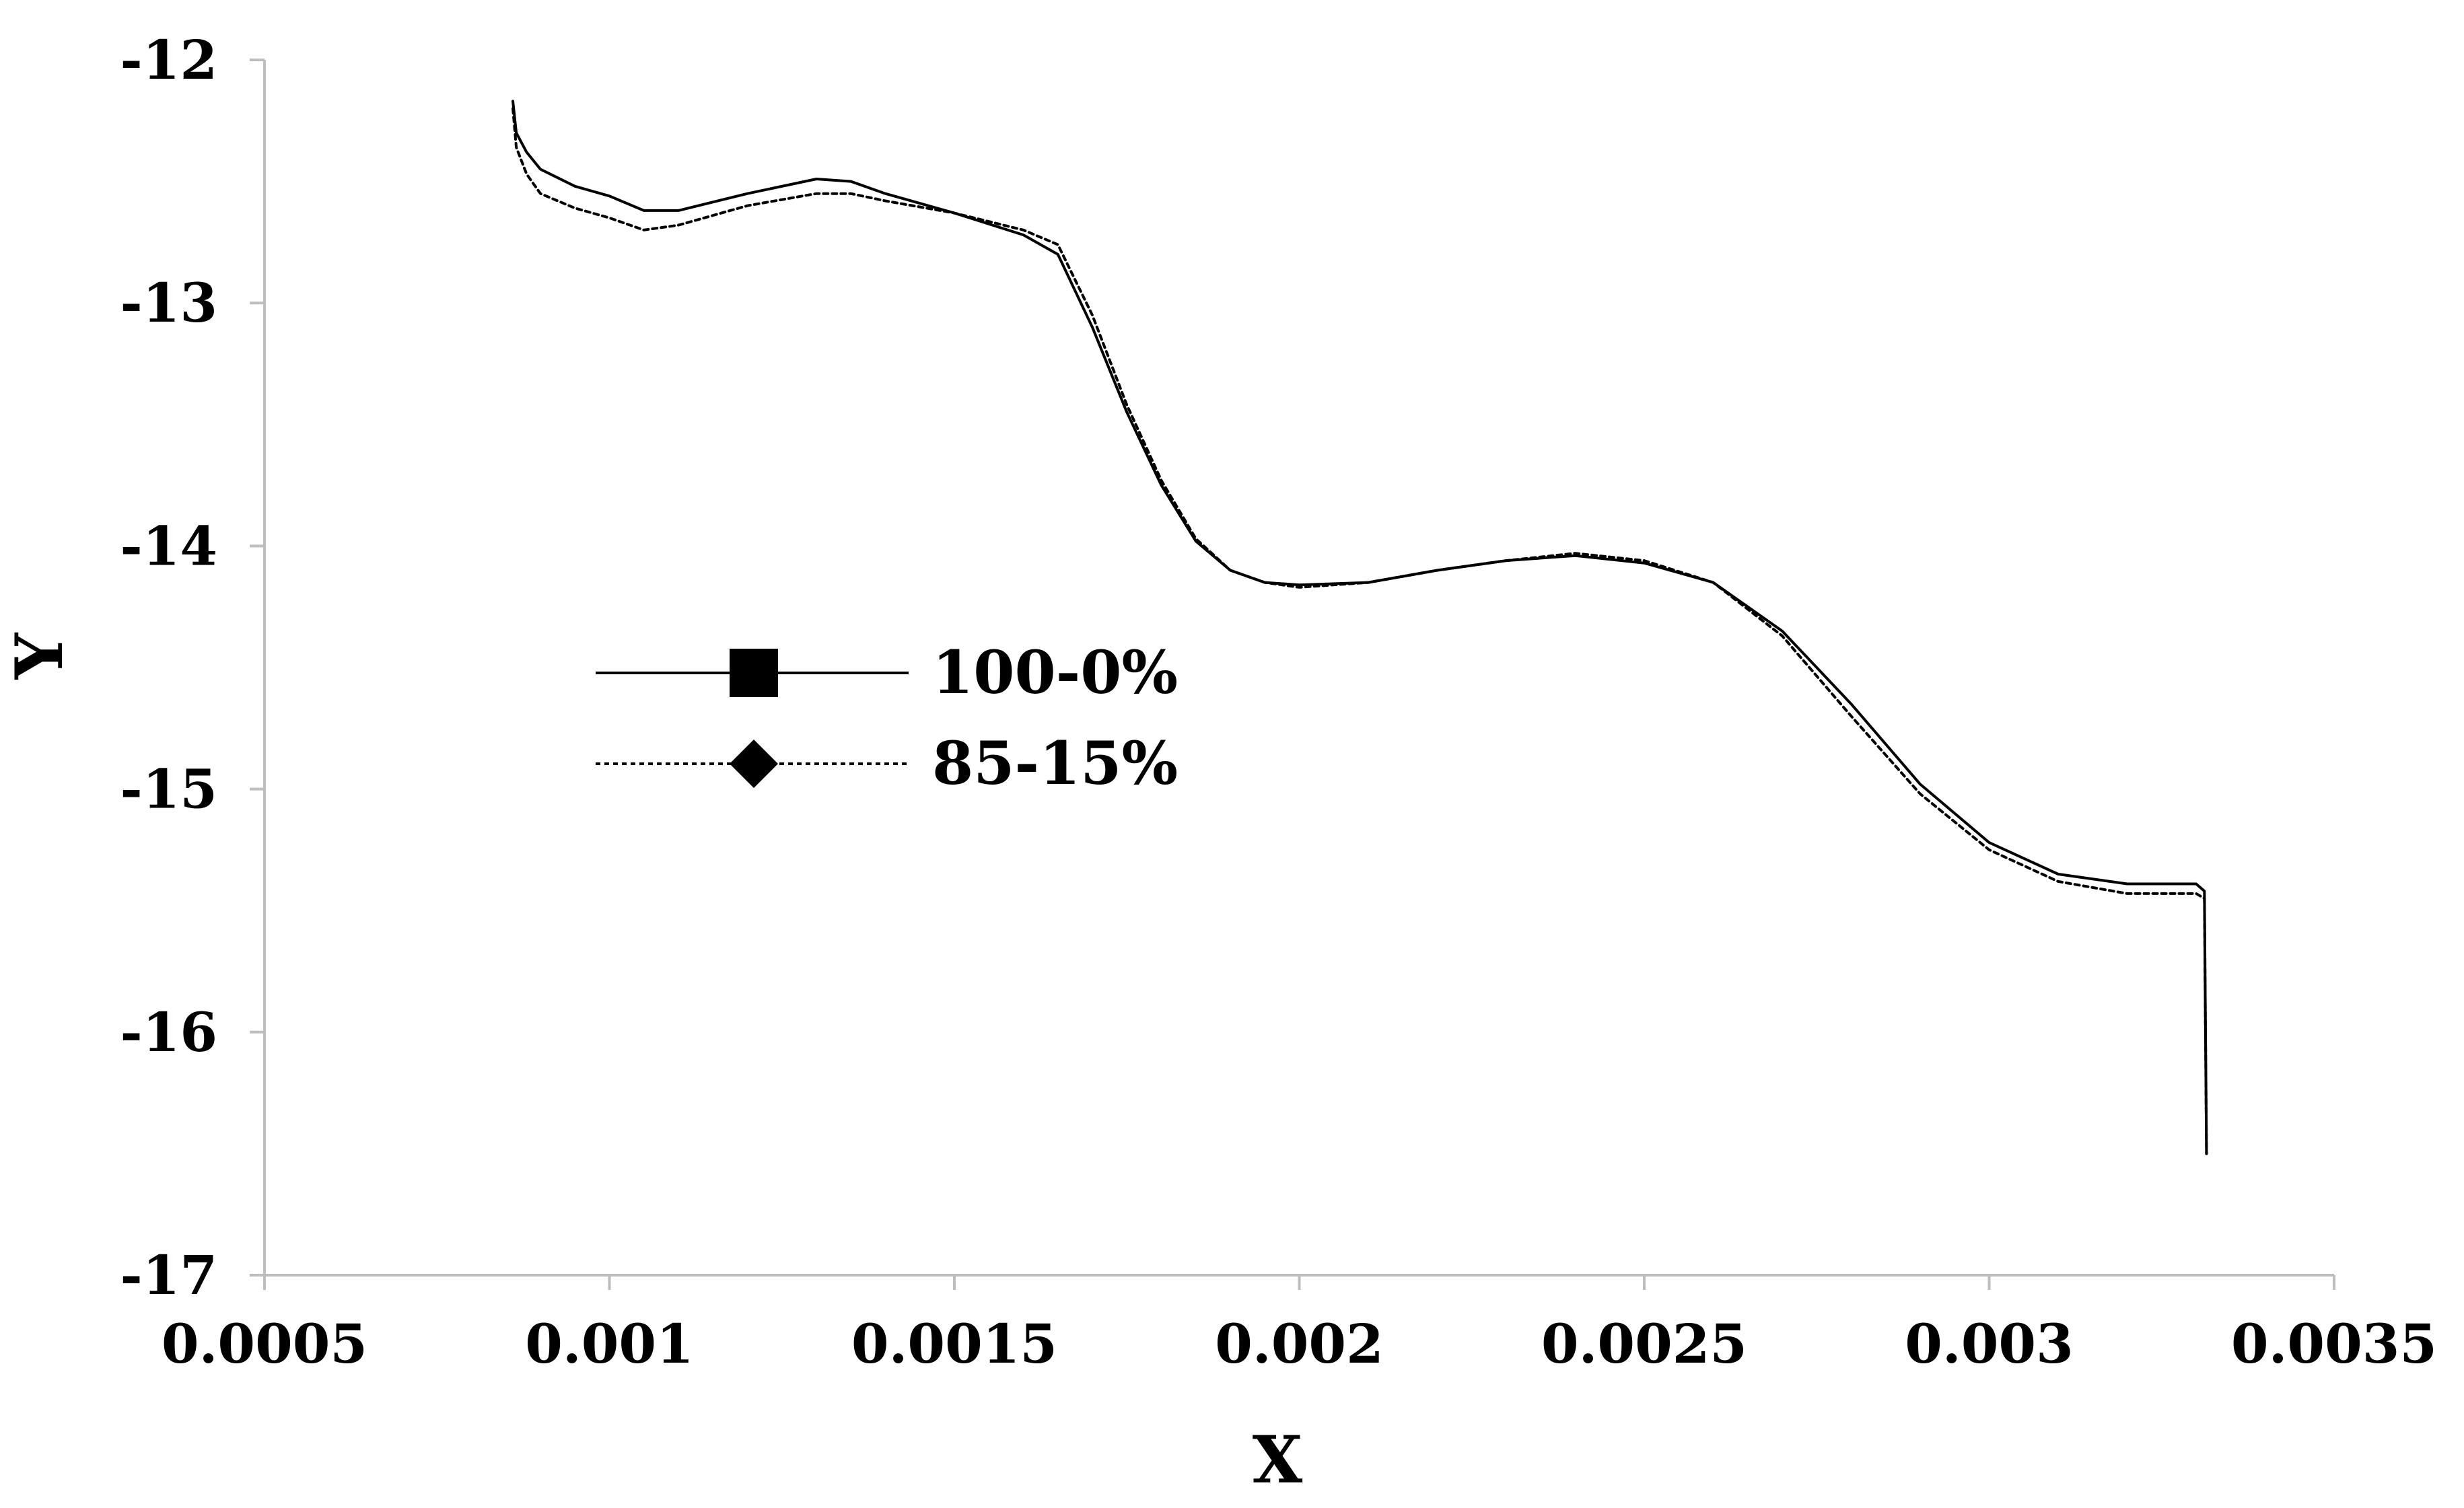 Image resolution: width=2464 pixels, height=1508 pixels. What do you see at coordinates (2334, 1343) in the screenshot?
I see `x-tick-label: 0.0035` at bounding box center [2334, 1343].